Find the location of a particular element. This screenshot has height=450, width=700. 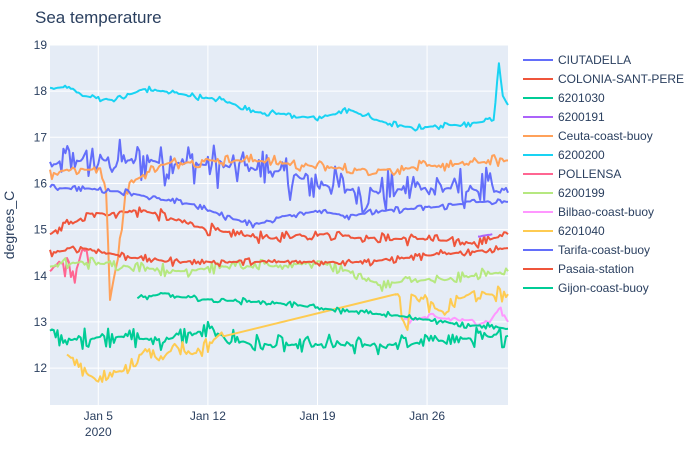

y-tick-label: 17 is located at coordinates (41, 137).